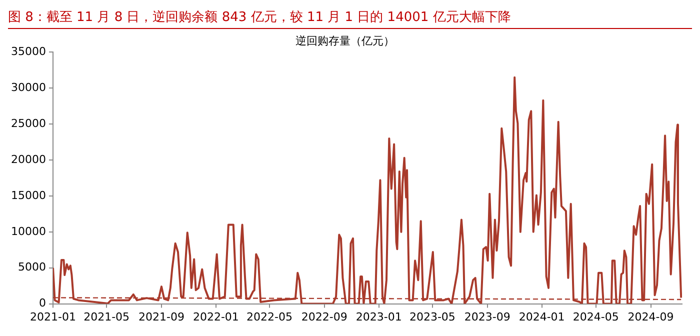 The width and height of the screenshot is (700, 336). Describe the element at coordinates (32, 267) in the screenshot. I see `y-tick-label: 5000` at that location.